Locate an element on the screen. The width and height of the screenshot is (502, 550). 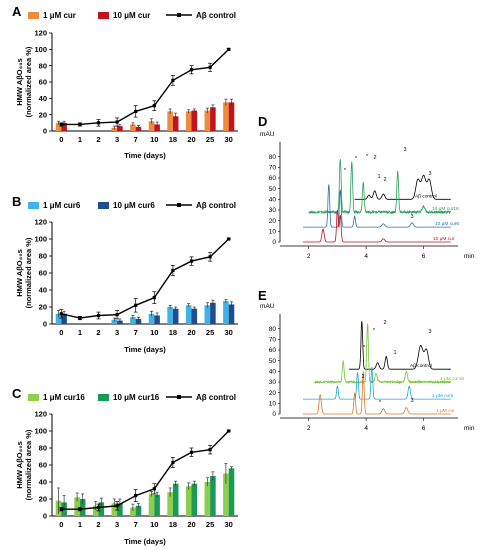
y-tick-label: 30 is located at coordinates (273, 382).